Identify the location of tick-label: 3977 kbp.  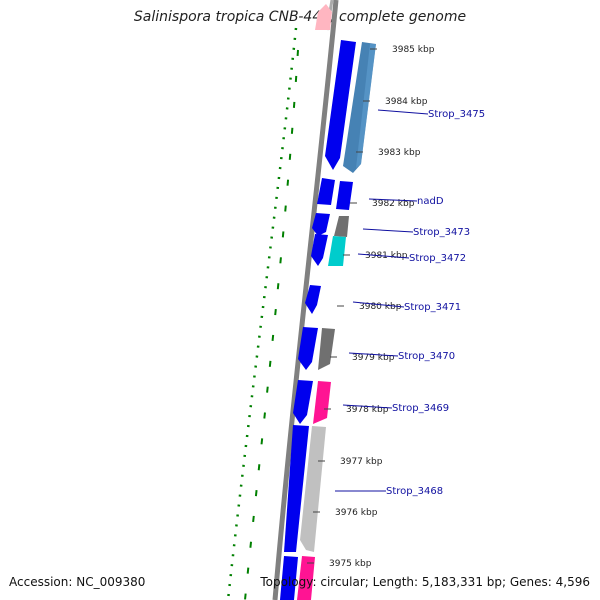
(361, 462).